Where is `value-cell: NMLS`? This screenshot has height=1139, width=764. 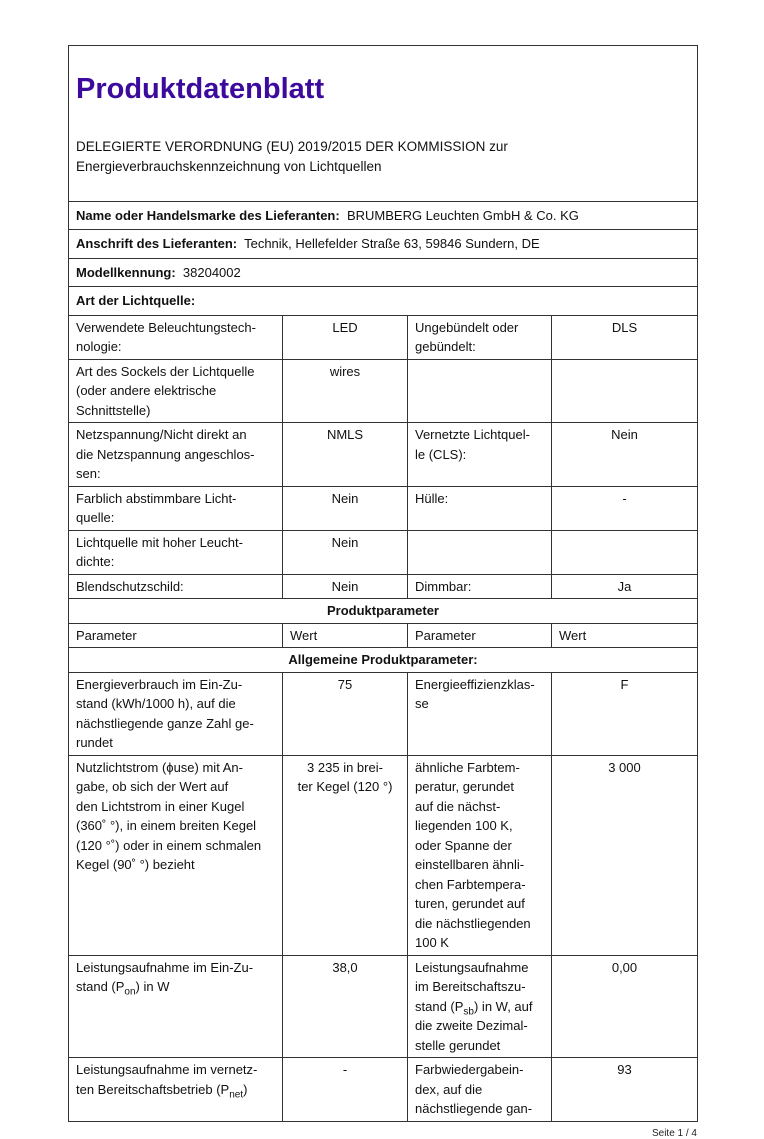
value-cell: NMLS is located at coordinates (345, 454).